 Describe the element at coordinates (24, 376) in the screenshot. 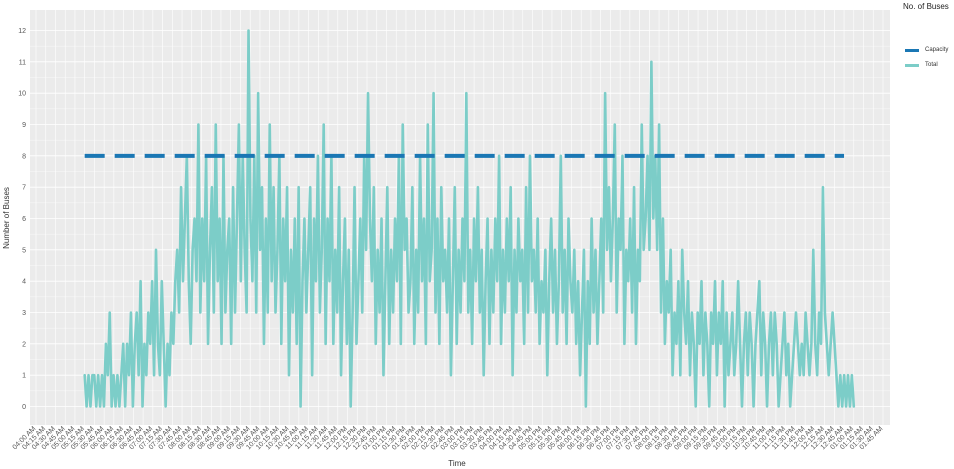

I see `y-tick-label: 1` at that location.